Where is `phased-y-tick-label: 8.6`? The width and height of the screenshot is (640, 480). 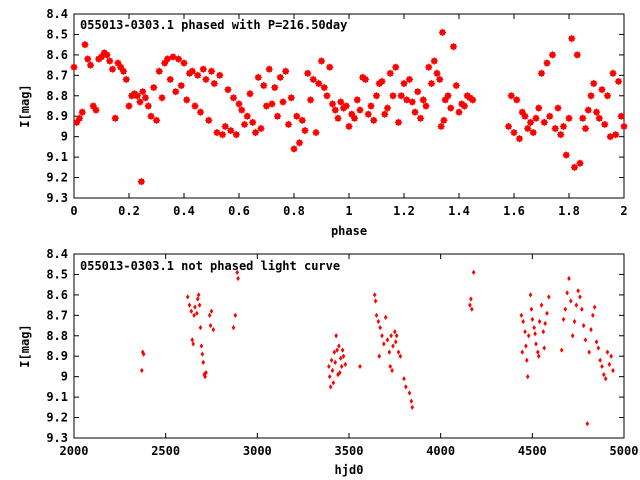
phased-y-tick-label: 8.6 is located at coordinates (57, 55).